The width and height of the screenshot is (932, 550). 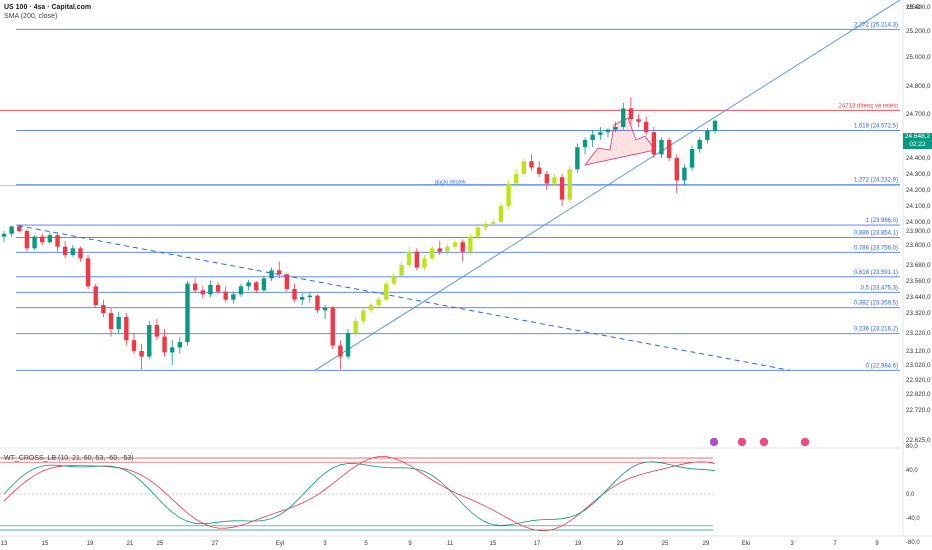 What do you see at coordinates (918, 333) in the screenshot?
I see `price-tick-label: 23.220,0` at bounding box center [918, 333].